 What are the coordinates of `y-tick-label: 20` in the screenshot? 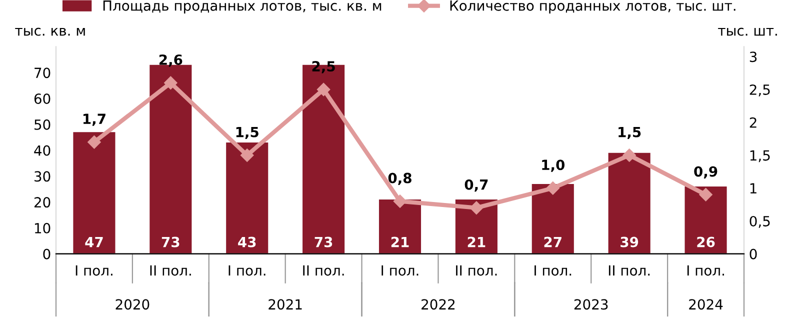 It's located at (42, 202).